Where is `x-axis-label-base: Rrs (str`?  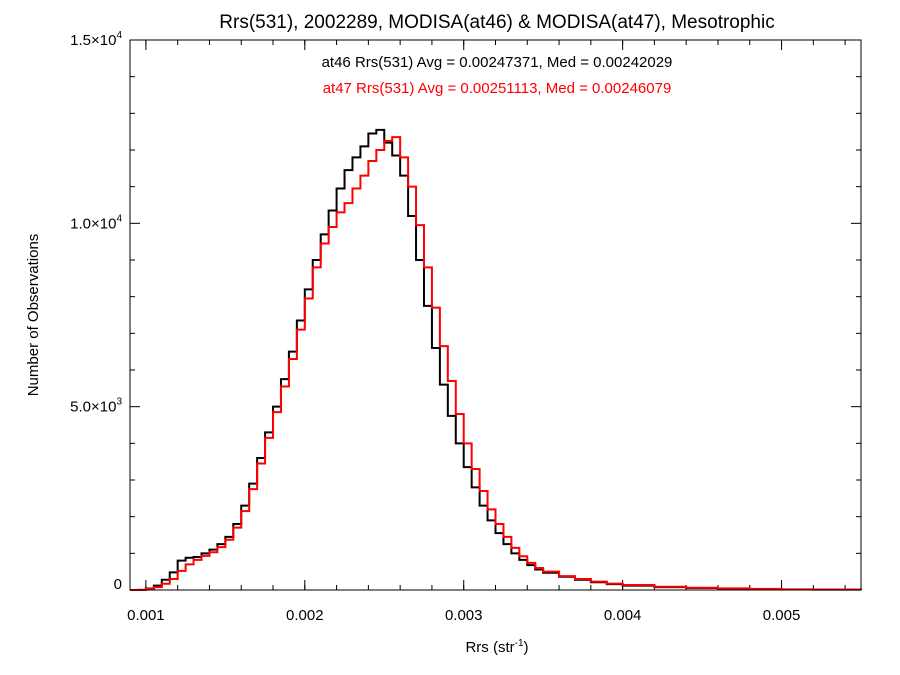 x-axis-label-base: Rrs (str is located at coordinates (489, 647).